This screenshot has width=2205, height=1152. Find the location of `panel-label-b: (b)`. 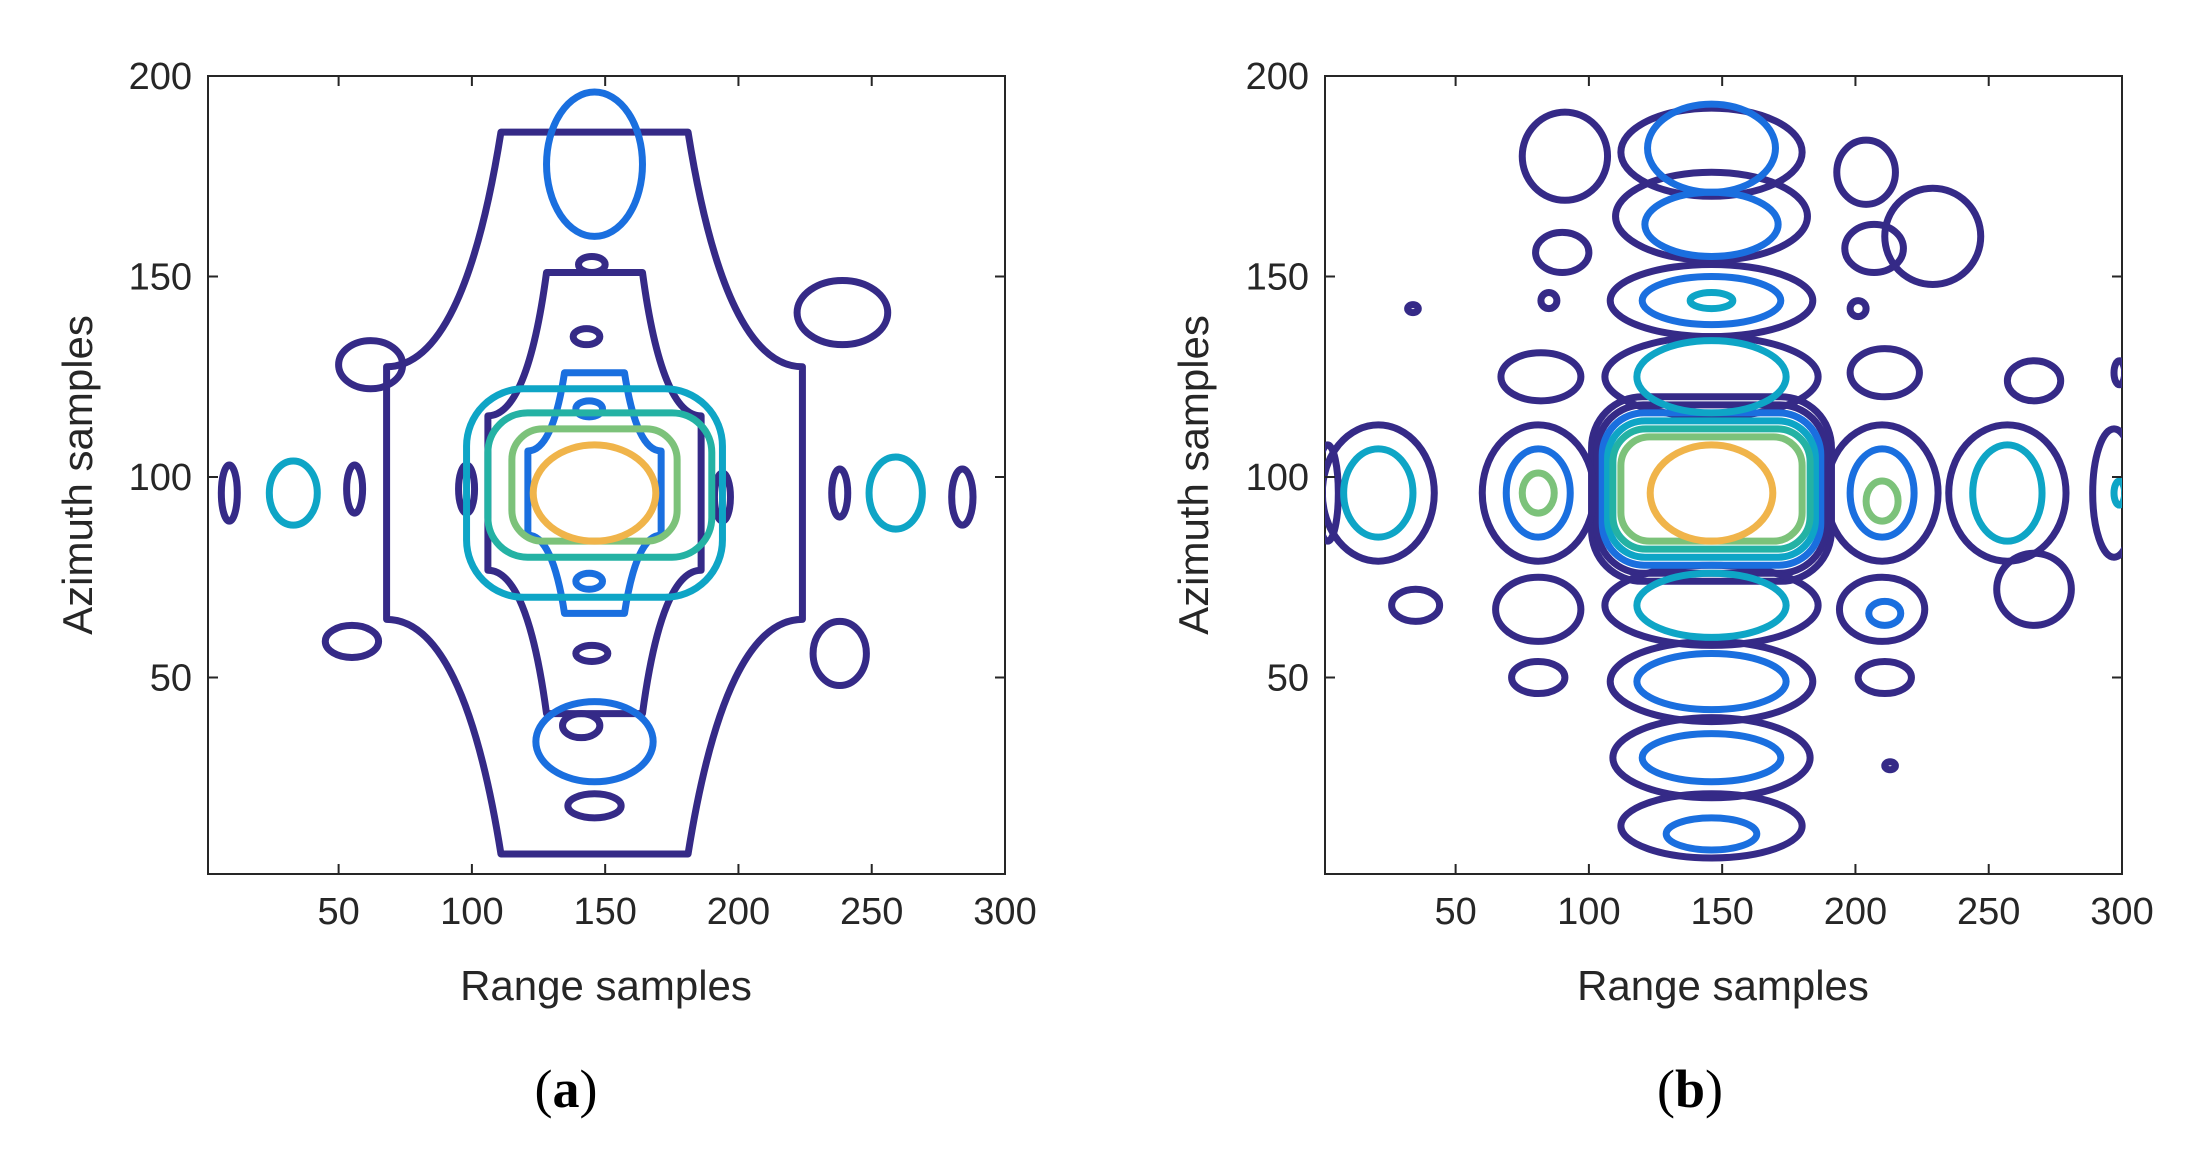

panel-label-b: (b) is located at coordinates (1690, 1089).